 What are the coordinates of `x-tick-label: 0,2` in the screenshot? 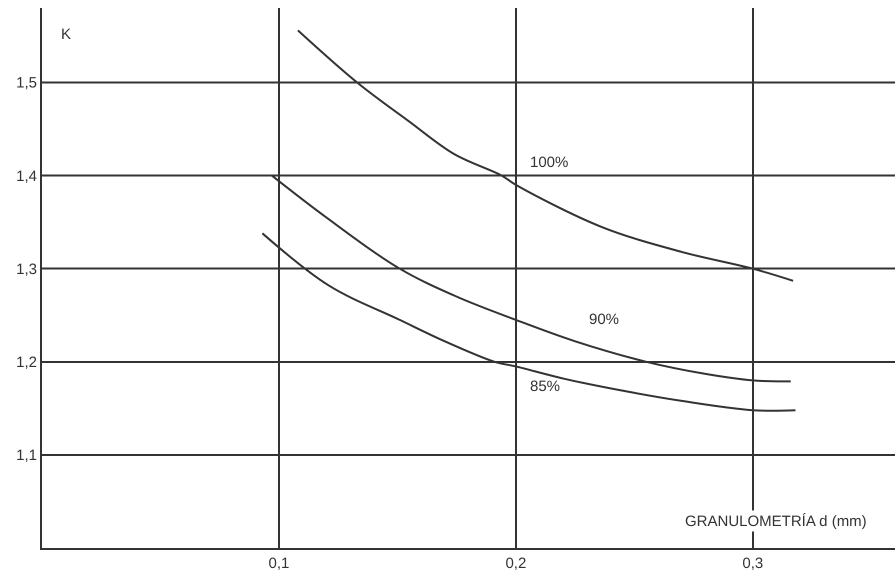 It's located at (515, 563).